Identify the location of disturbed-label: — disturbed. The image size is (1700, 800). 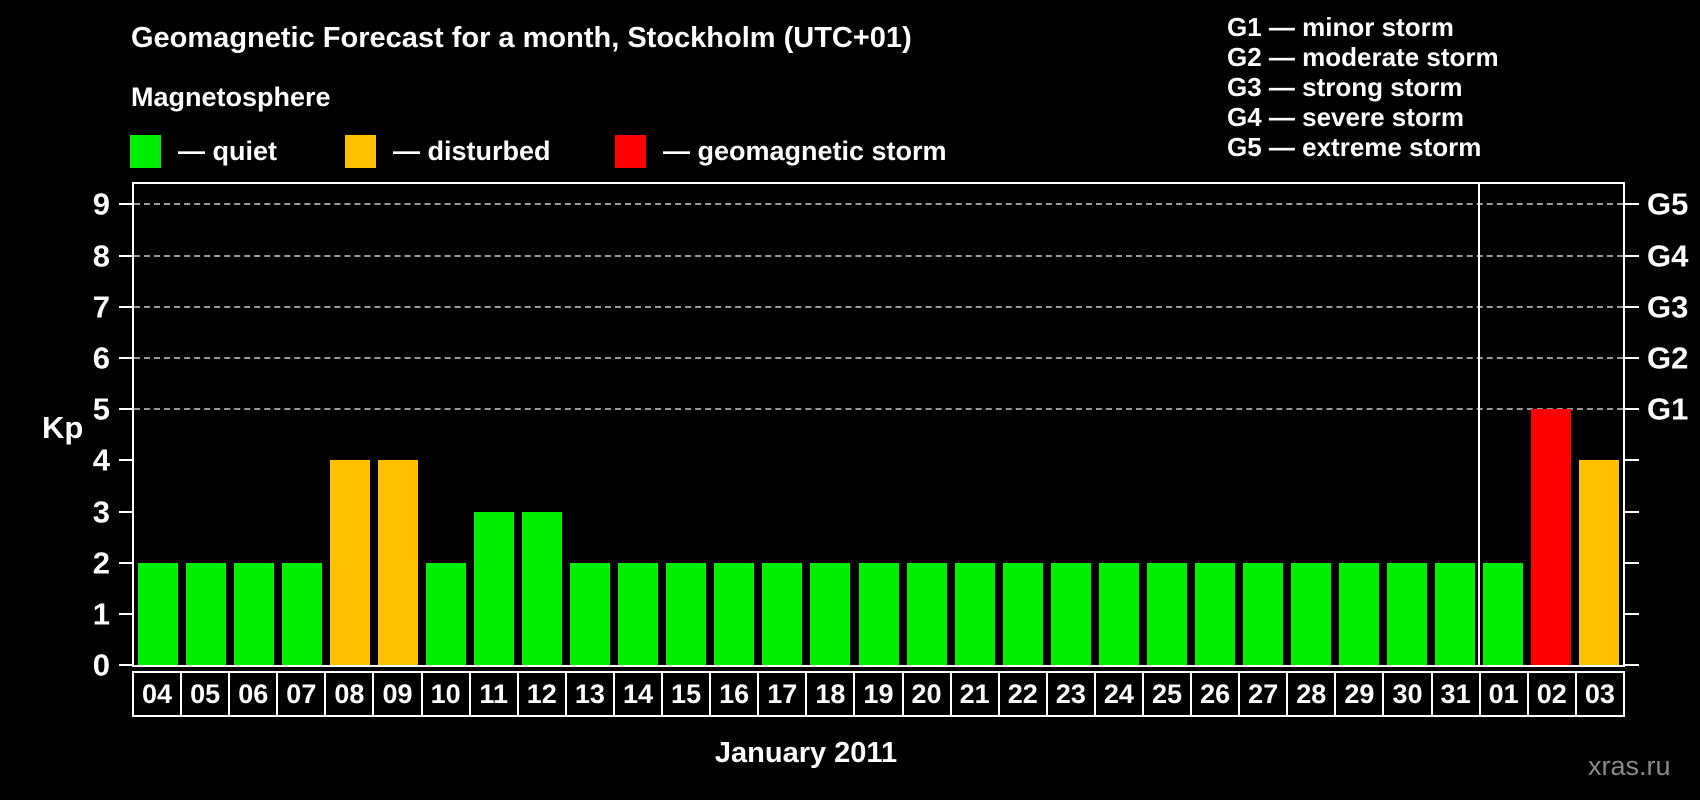
(472, 150).